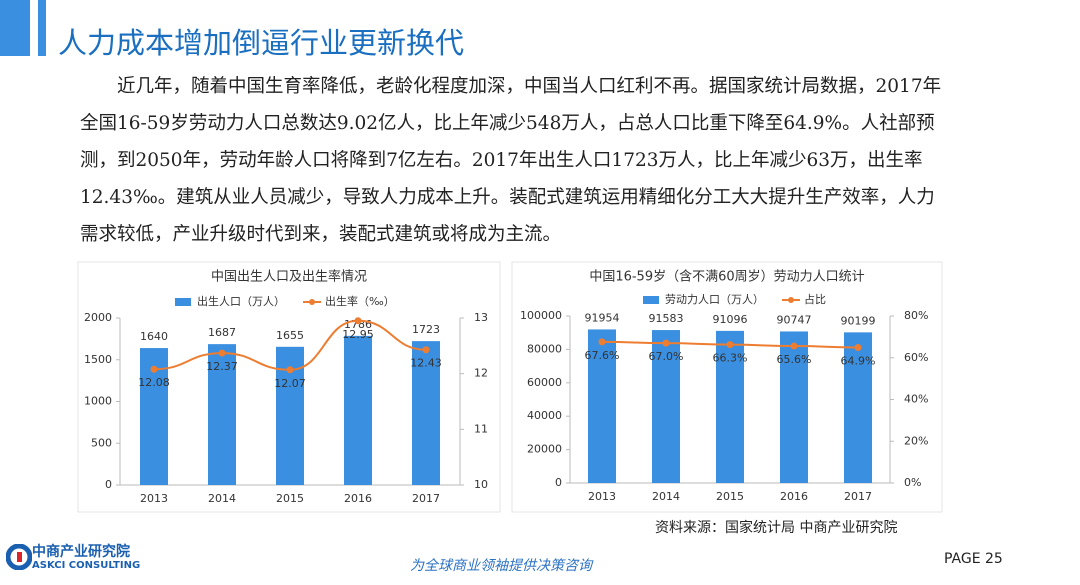 Image resolution: width=1080 pixels, height=585 pixels. Describe the element at coordinates (481, 317) in the screenshot. I see `y2-tick-label: 13` at that location.